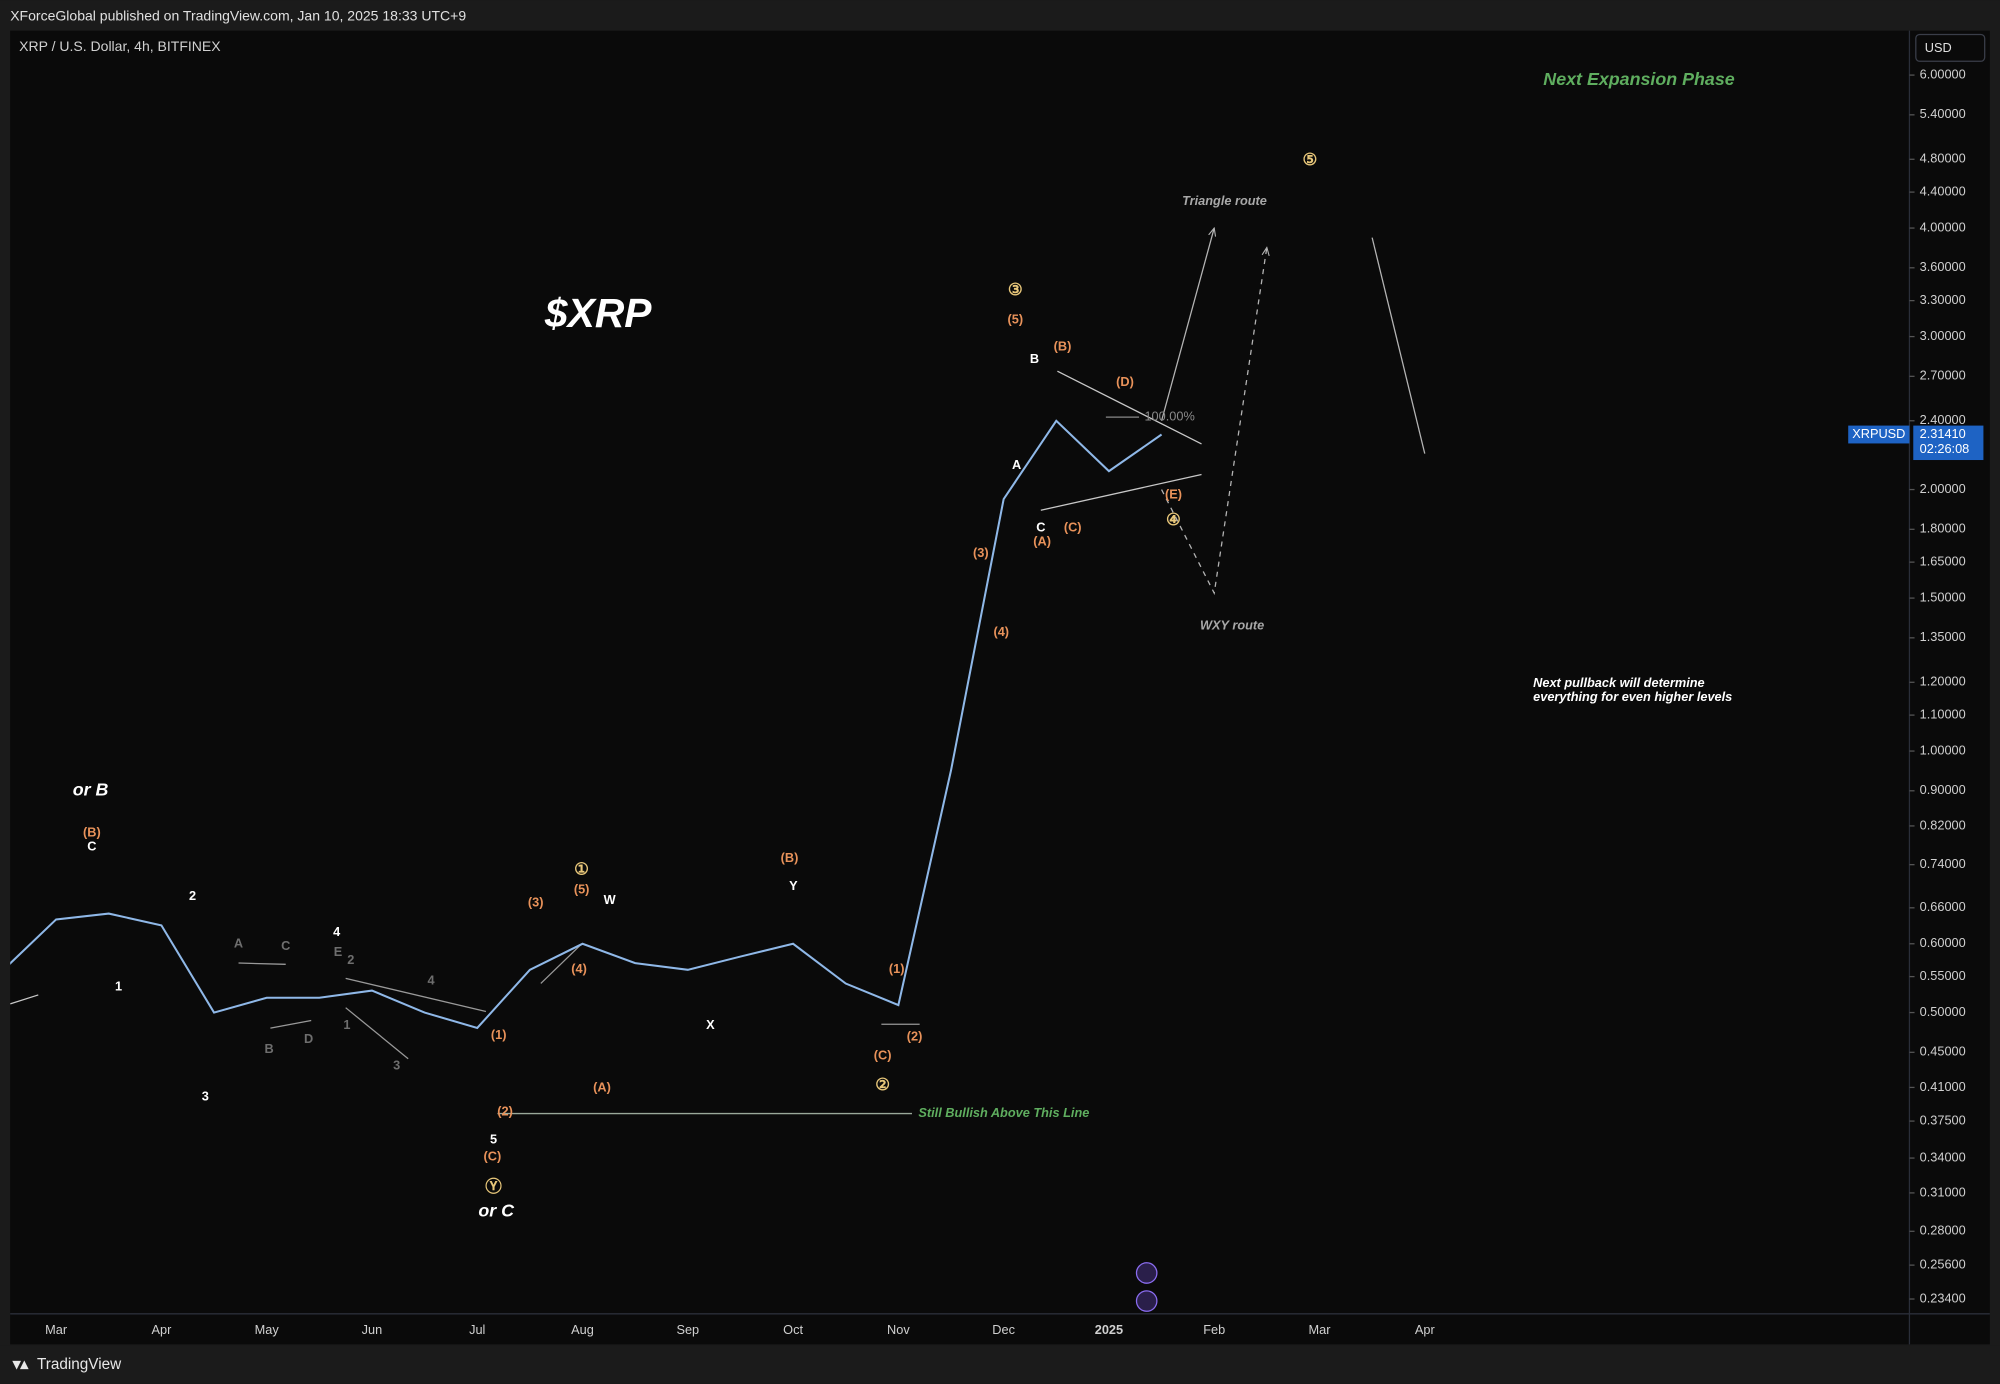 This screenshot has height=1384, width=2000. Describe the element at coordinates (1943, 1297) in the screenshot. I see `y-tick-label: 0.23400` at that location.